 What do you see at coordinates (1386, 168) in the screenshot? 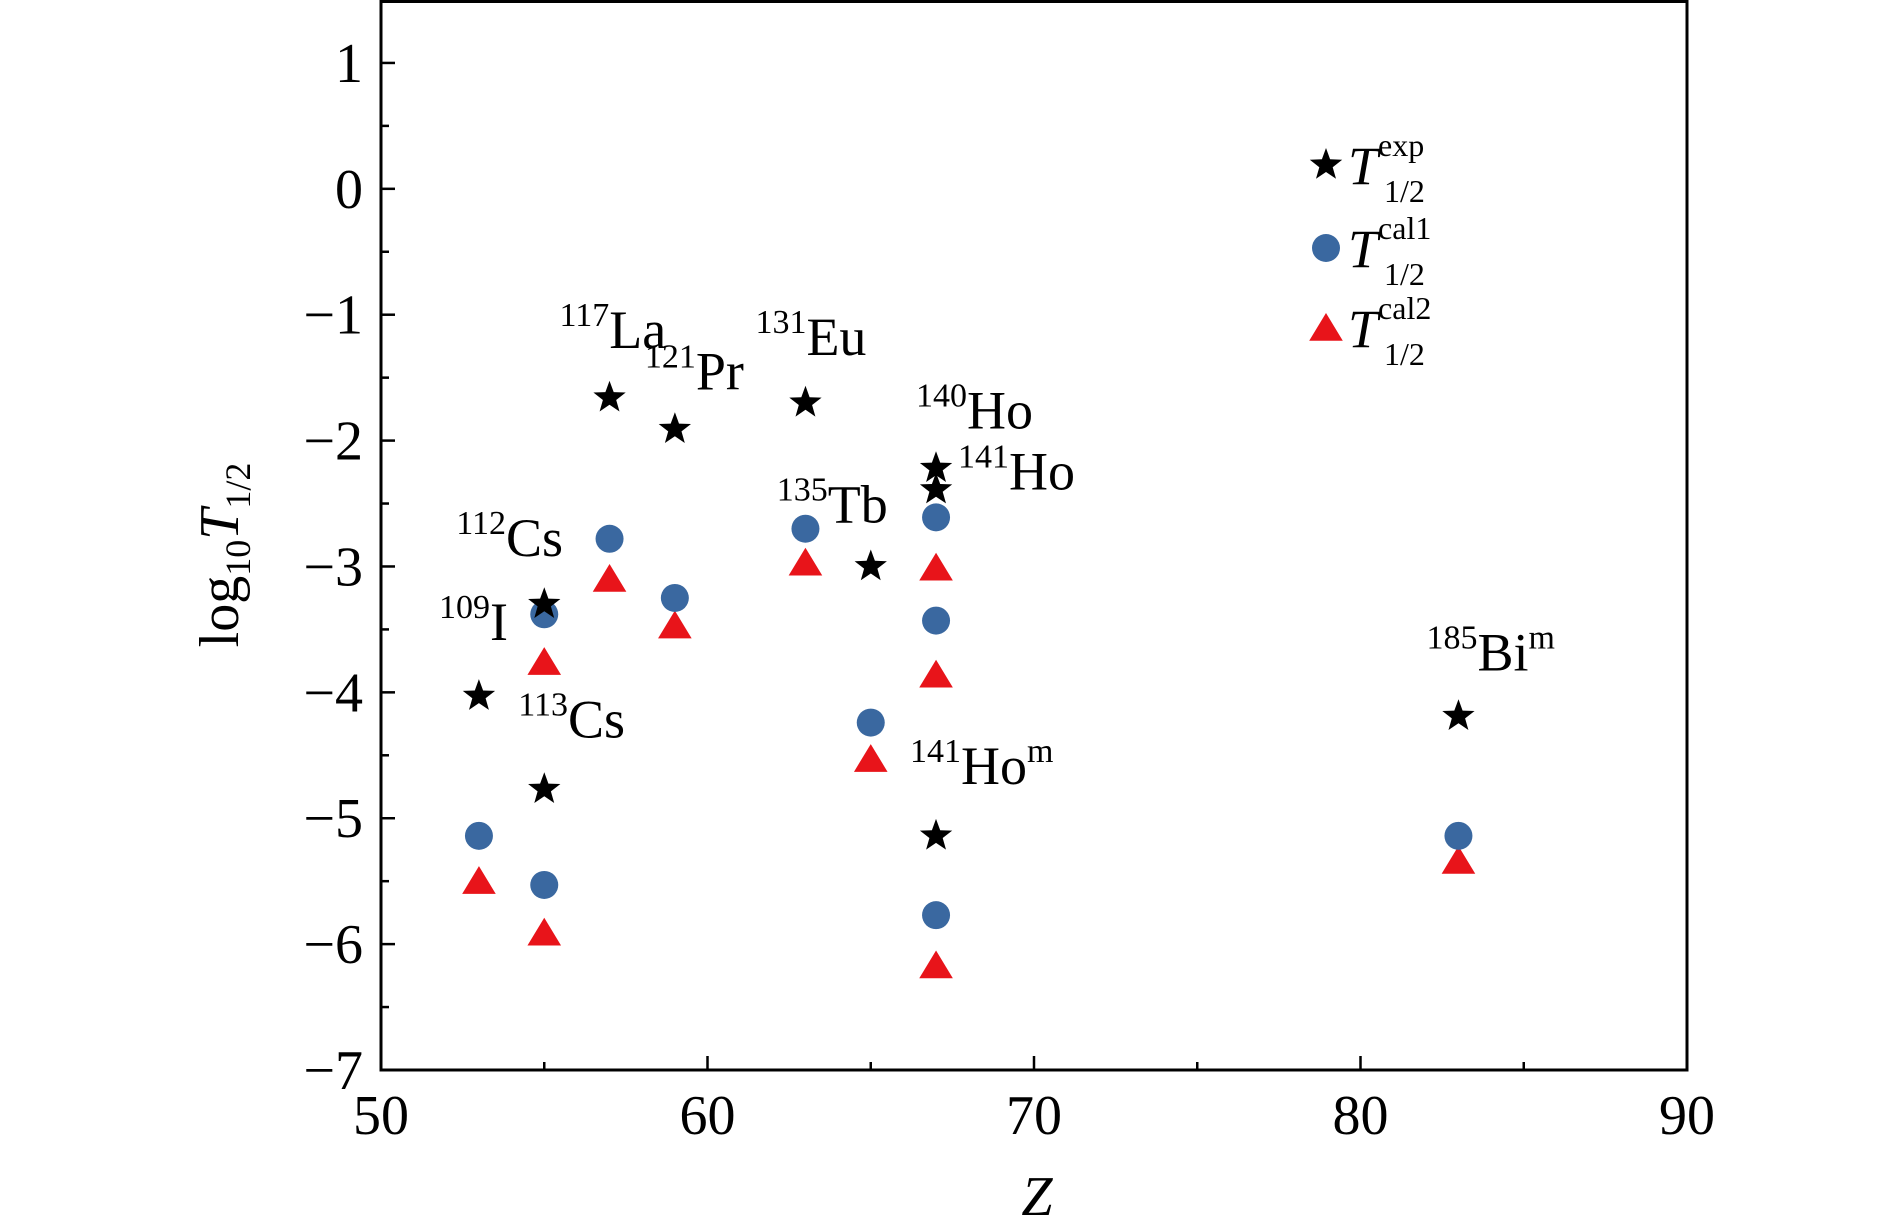
I see `legend-label: Texp 1/2` at bounding box center [1386, 168].